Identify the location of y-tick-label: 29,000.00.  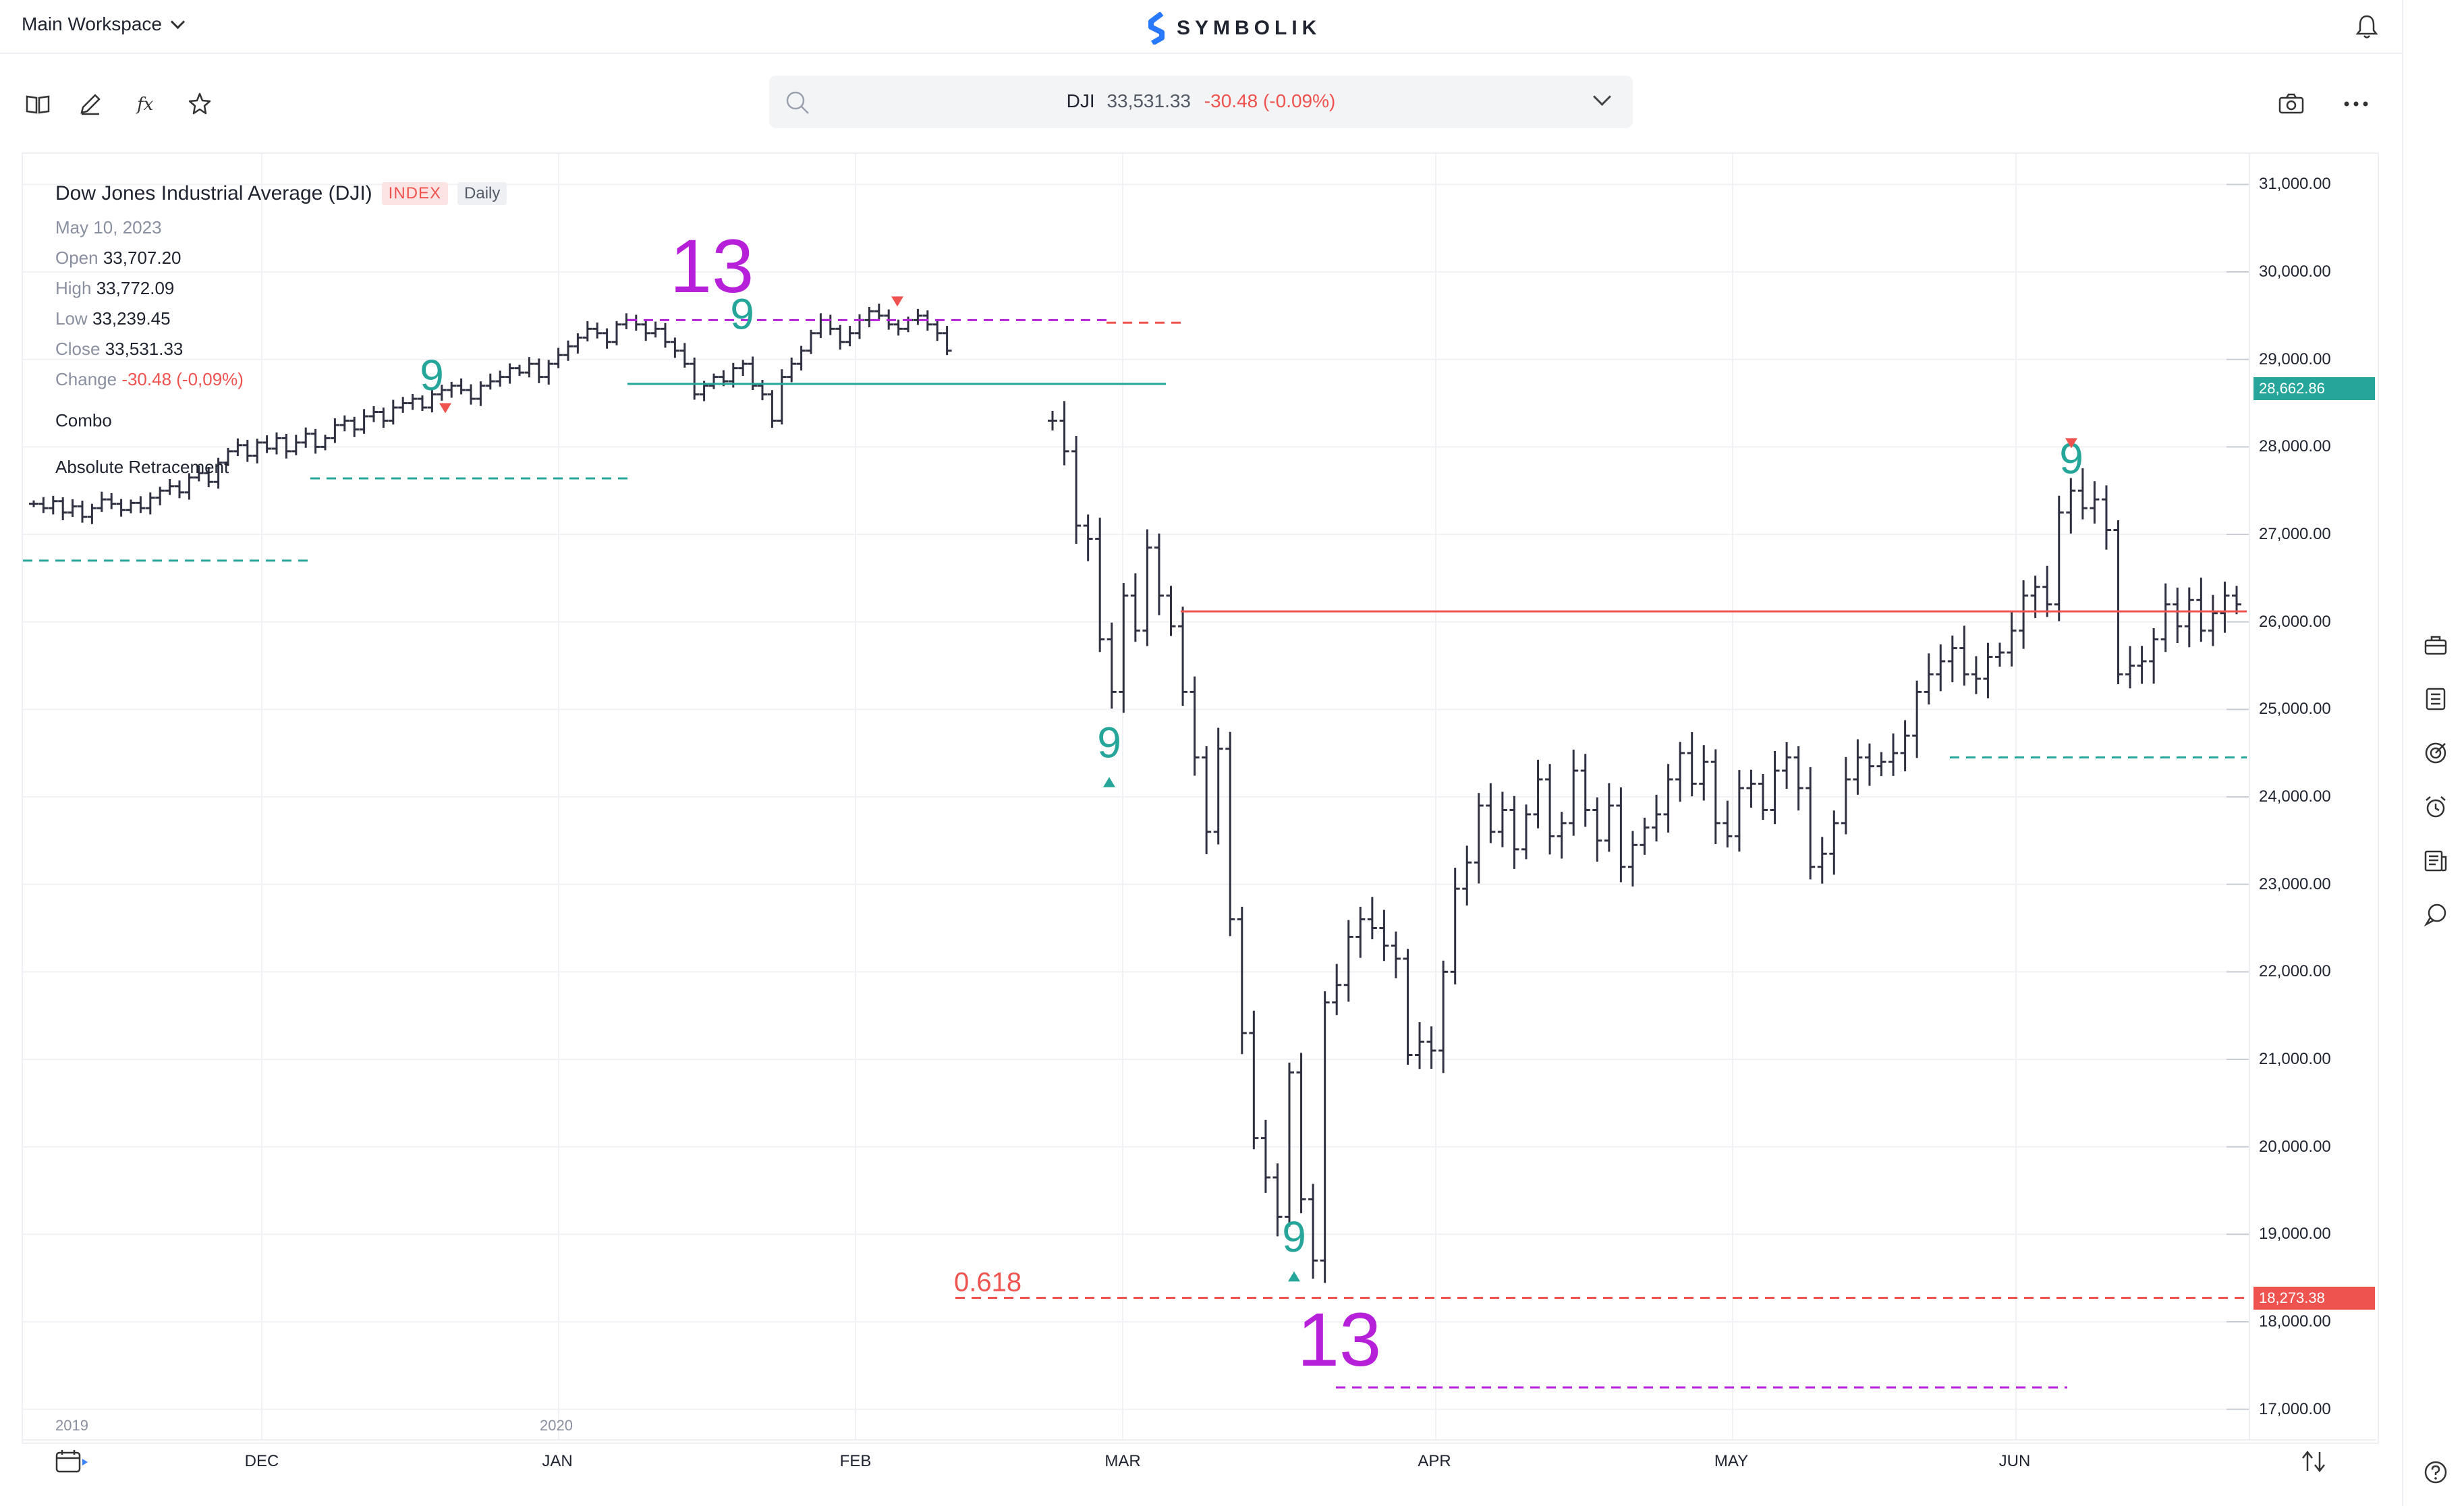
(2295, 359).